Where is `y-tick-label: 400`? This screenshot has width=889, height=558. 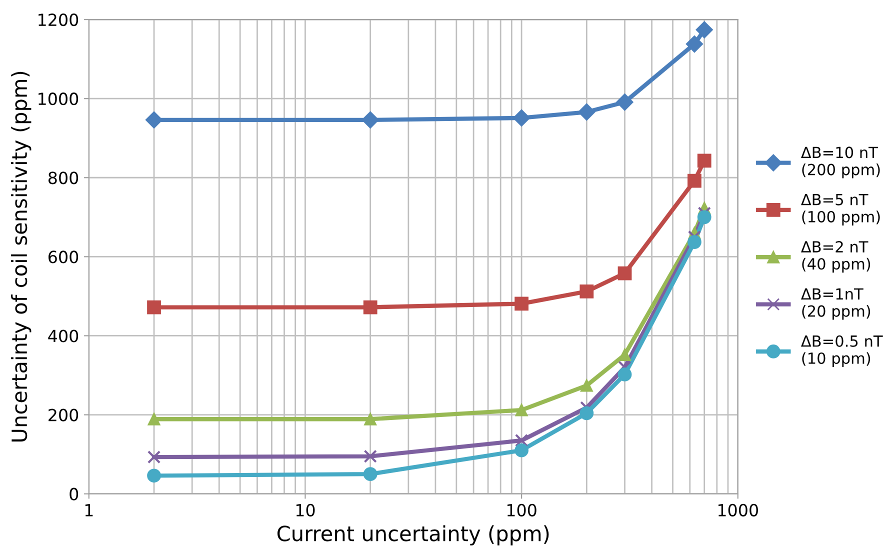
y-tick-label: 400 is located at coordinates (63, 336).